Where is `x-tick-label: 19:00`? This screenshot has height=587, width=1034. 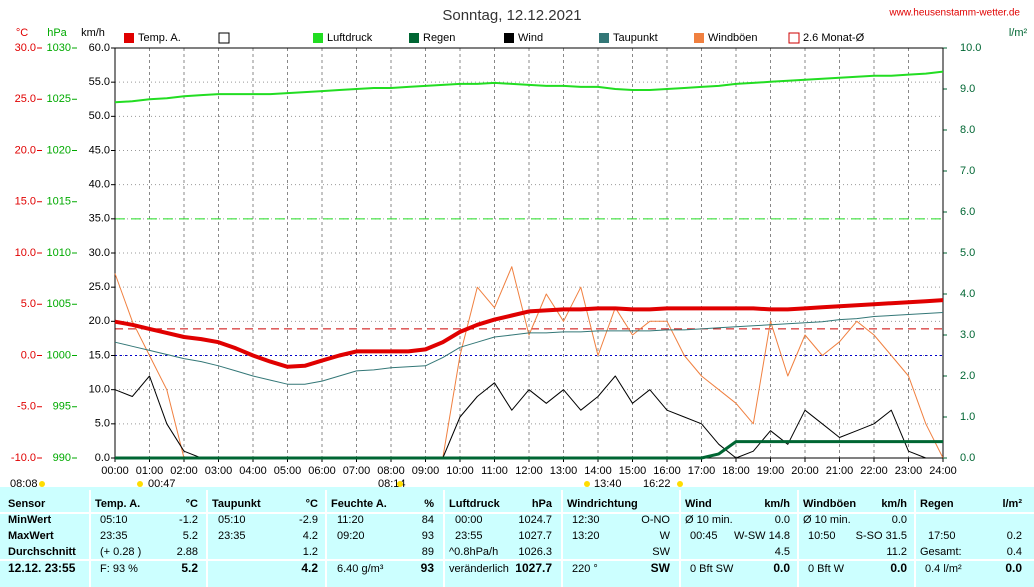
x-tick-label: 19:00 is located at coordinates (771, 471).